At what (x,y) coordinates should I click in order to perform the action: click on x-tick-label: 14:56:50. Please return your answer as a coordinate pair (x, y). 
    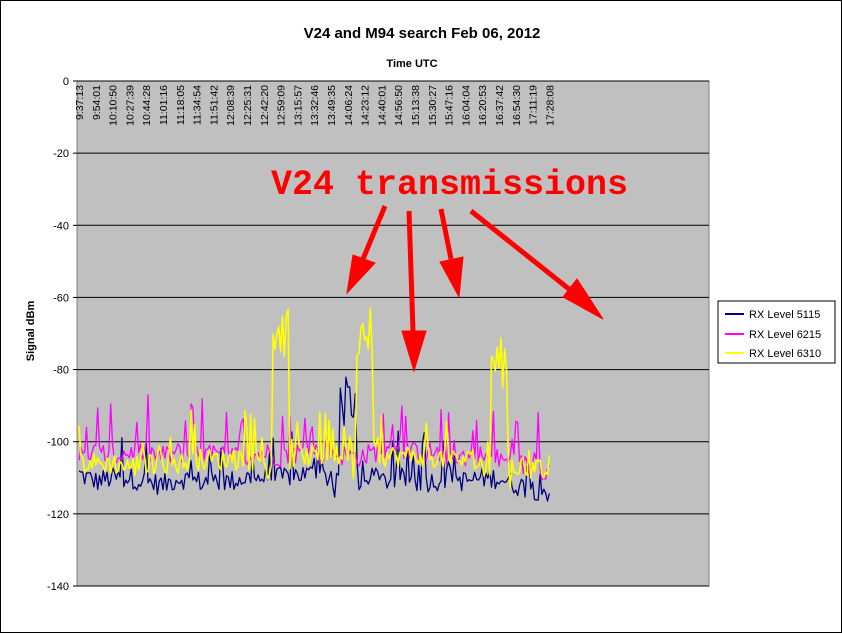
    Looking at the image, I should click on (399, 105).